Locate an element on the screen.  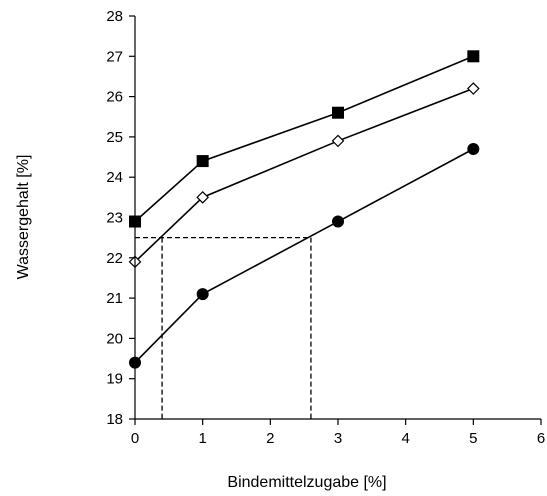
y-tick-label: 22 is located at coordinates (114, 258).